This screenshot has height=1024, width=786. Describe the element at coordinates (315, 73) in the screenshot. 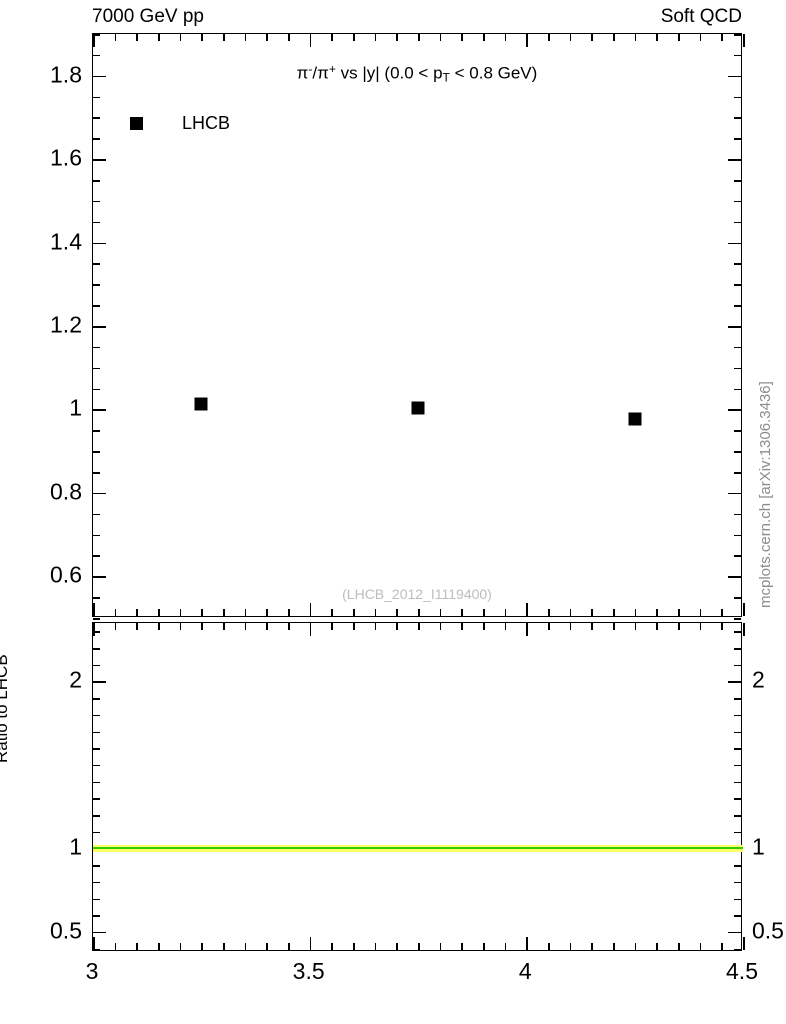

I see `title-slash: /` at that location.